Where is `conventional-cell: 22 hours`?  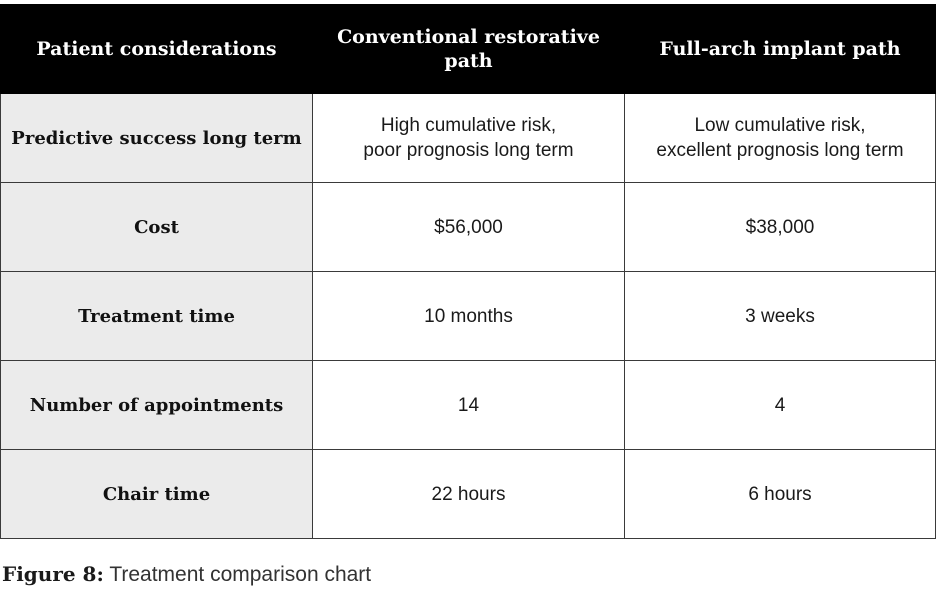
conventional-cell: 22 hours is located at coordinates (468, 494).